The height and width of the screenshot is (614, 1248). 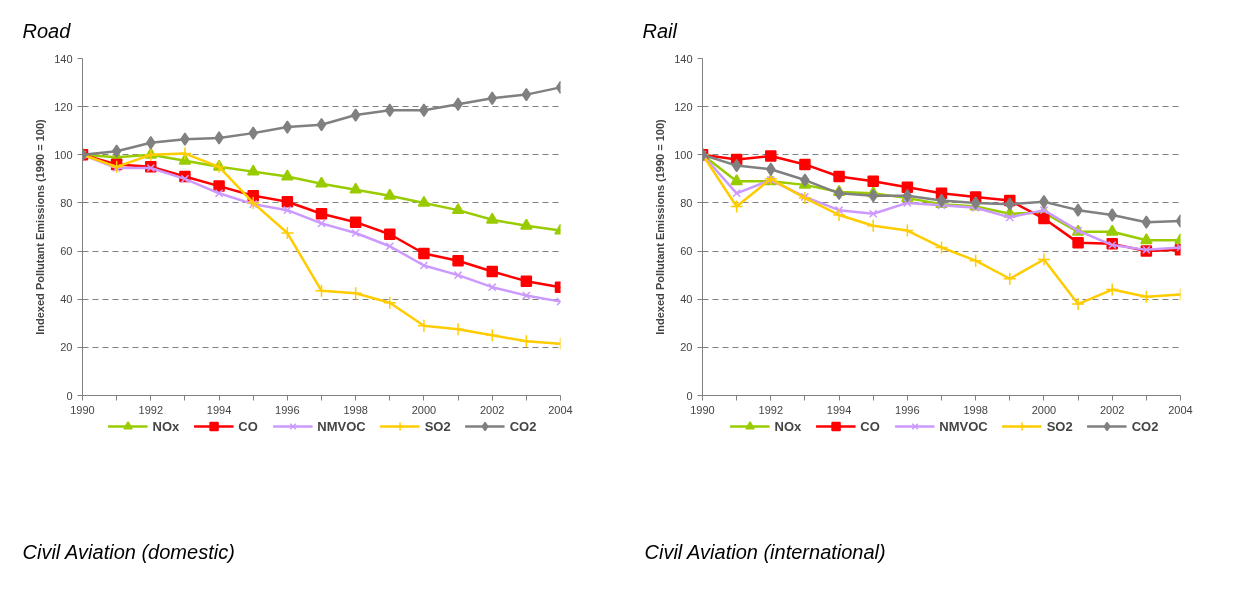 I want to click on text: Civil Aviation (domestic), so click(x=128, y=551).